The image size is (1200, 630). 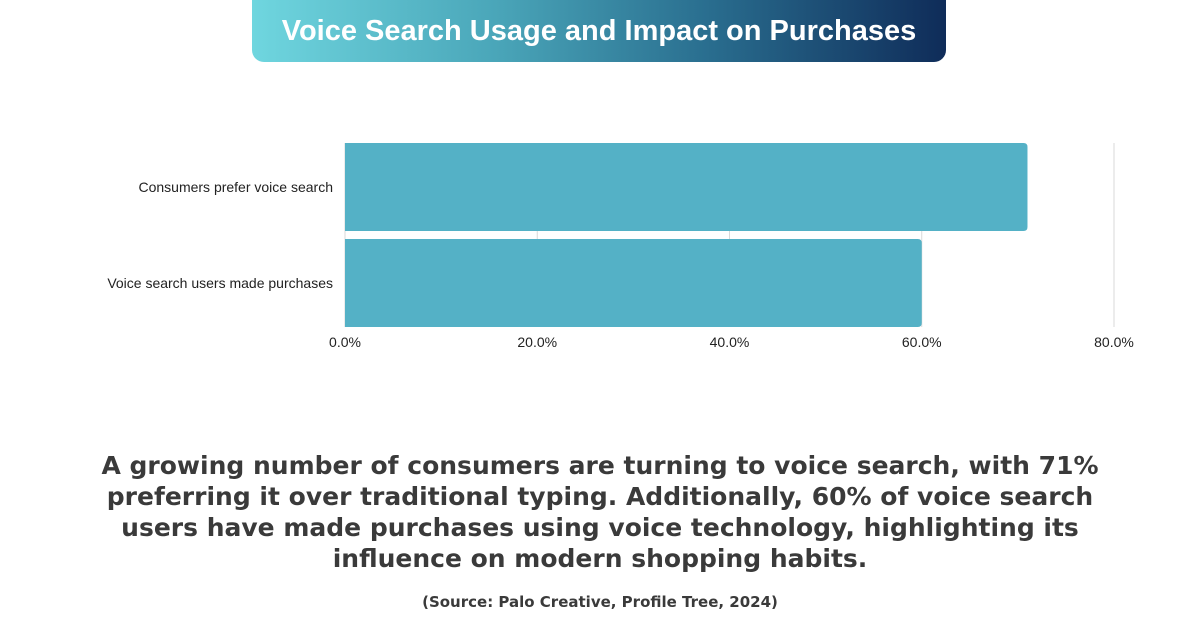 I want to click on category-label: Consumers prefer voice search, so click(x=235, y=187).